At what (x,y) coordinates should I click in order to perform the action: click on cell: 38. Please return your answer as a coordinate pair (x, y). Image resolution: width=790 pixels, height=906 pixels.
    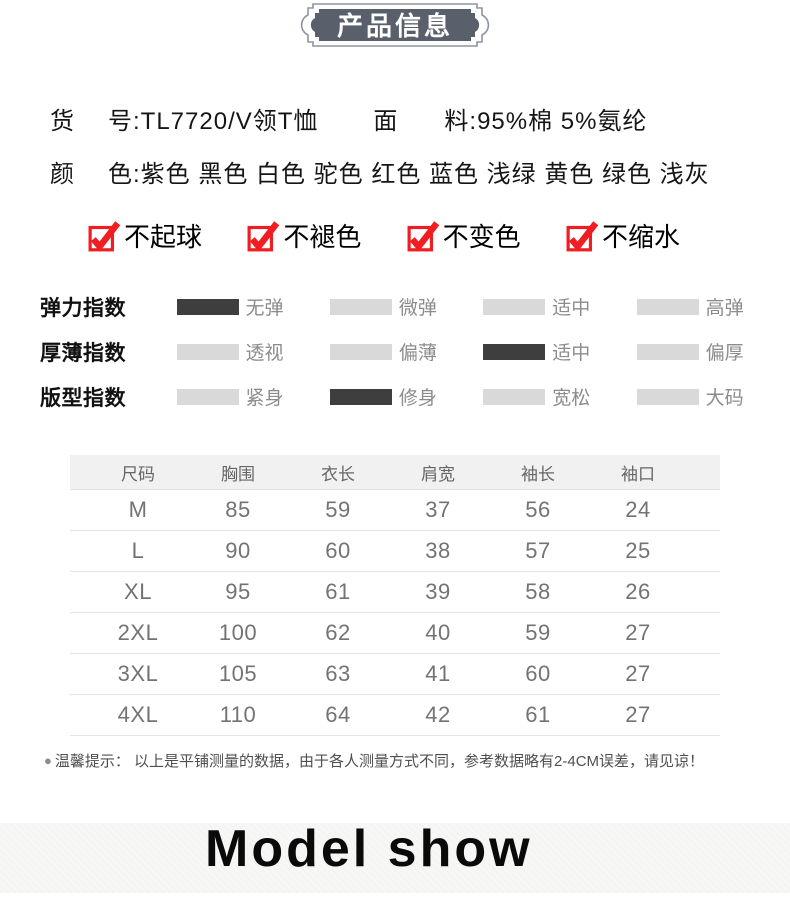
    Looking at the image, I should click on (438, 550).